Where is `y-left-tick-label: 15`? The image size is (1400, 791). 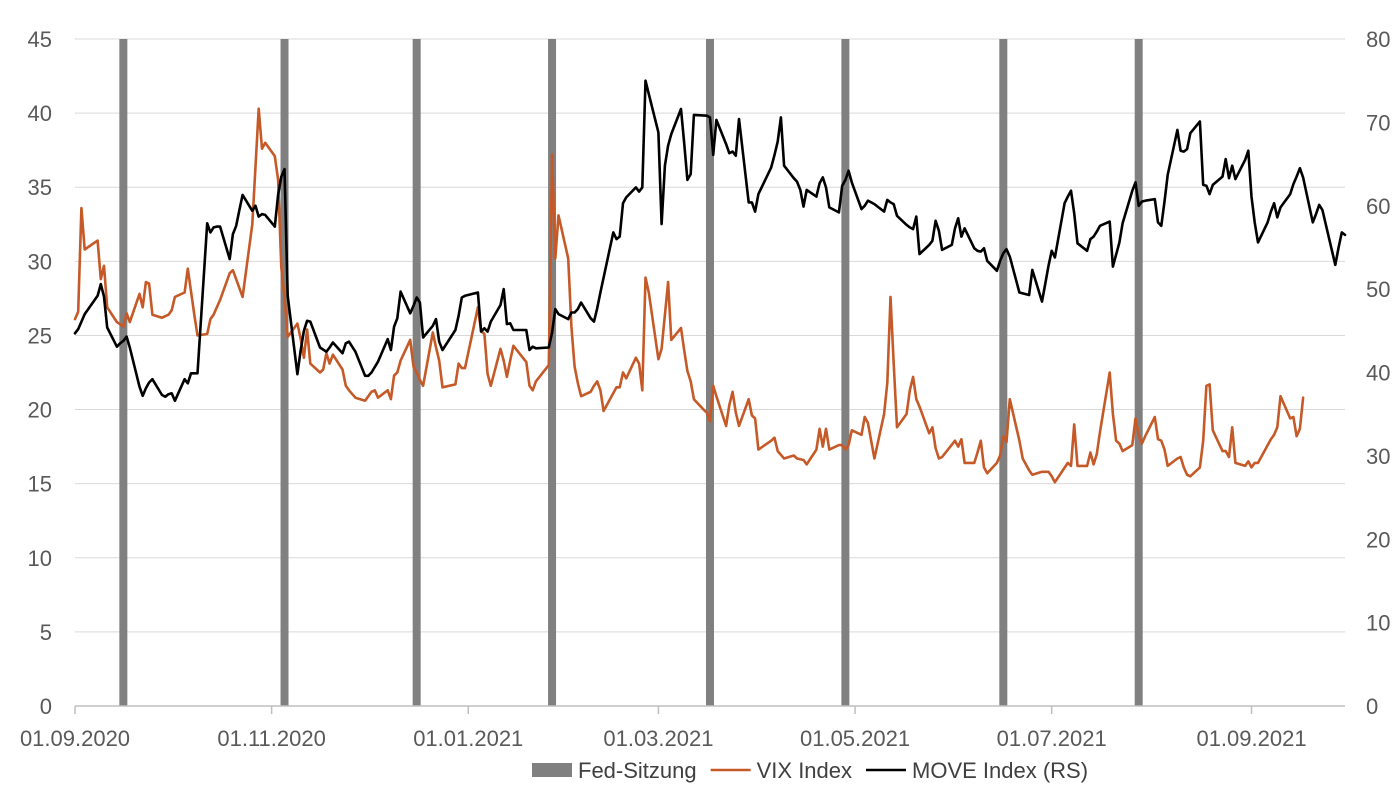
y-left-tick-label: 15 is located at coordinates (40, 484).